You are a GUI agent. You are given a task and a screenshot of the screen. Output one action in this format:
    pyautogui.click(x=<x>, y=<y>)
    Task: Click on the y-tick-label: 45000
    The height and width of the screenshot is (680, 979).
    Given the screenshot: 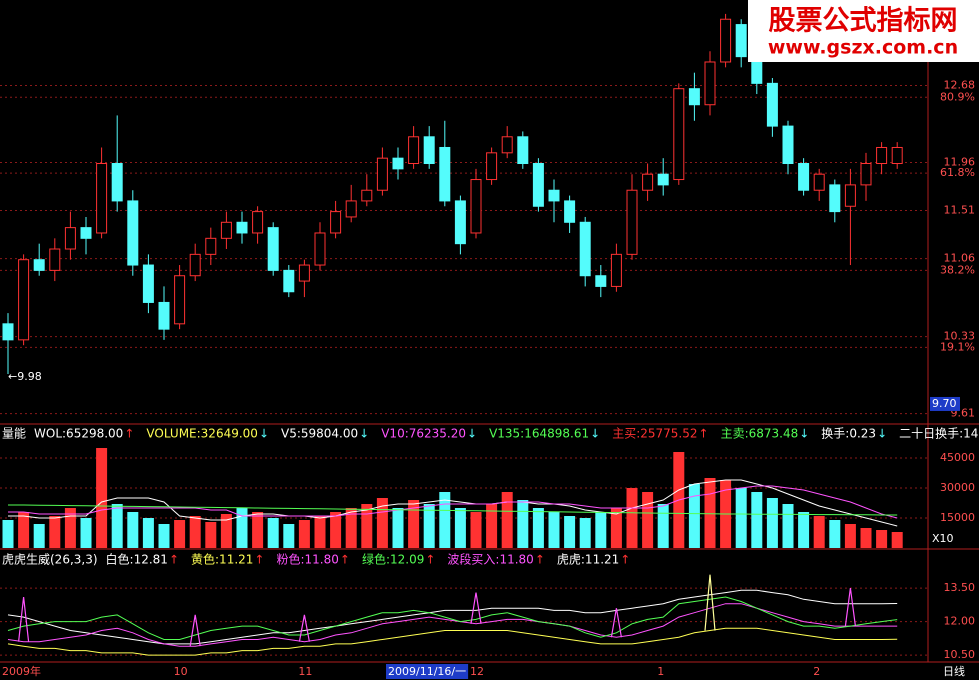 What is the action you would take?
    pyautogui.click(x=957, y=457)
    